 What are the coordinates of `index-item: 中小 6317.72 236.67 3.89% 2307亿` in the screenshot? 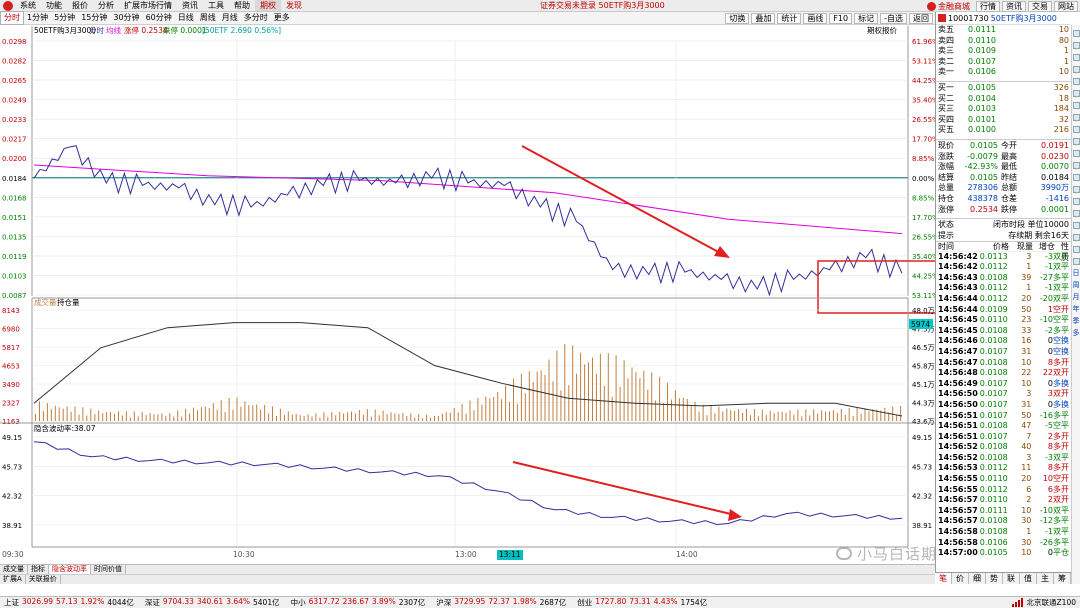 It's located at (360, 602).